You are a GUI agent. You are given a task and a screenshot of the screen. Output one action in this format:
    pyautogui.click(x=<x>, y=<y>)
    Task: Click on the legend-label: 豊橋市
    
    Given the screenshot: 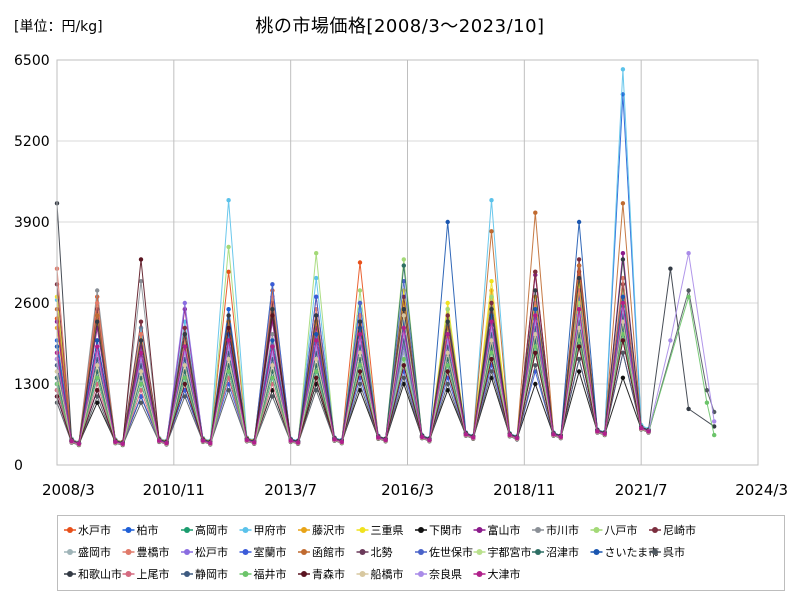 What is the action you would take?
    pyautogui.click(x=153, y=552)
    